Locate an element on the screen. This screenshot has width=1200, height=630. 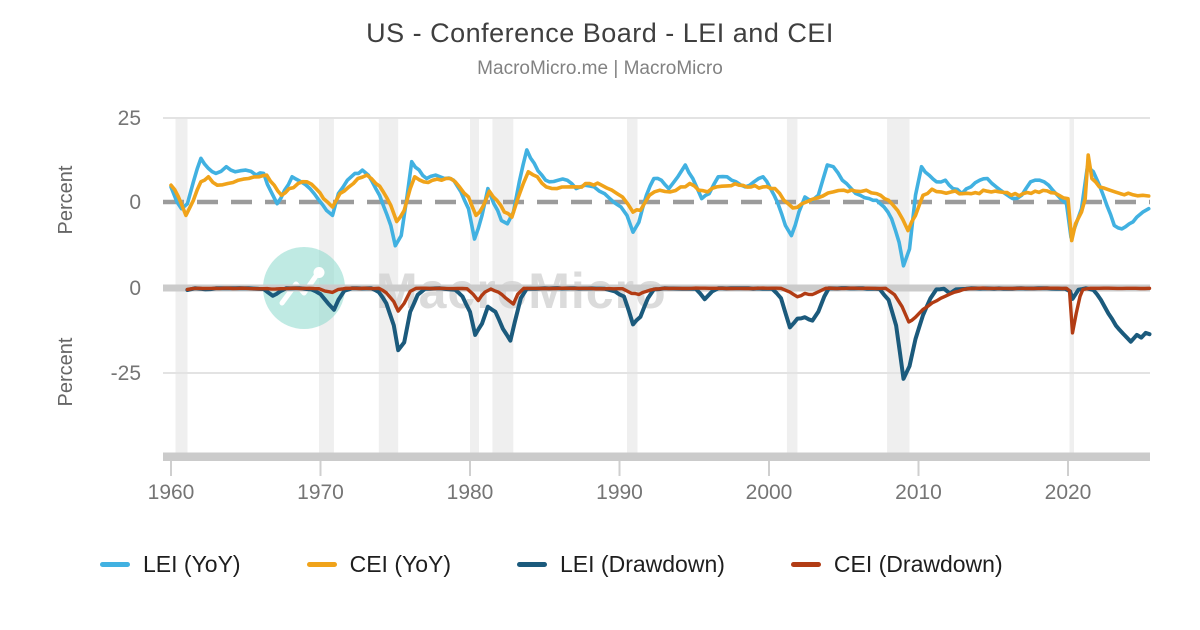
x-tick-label: 1960 is located at coordinates (171, 492).